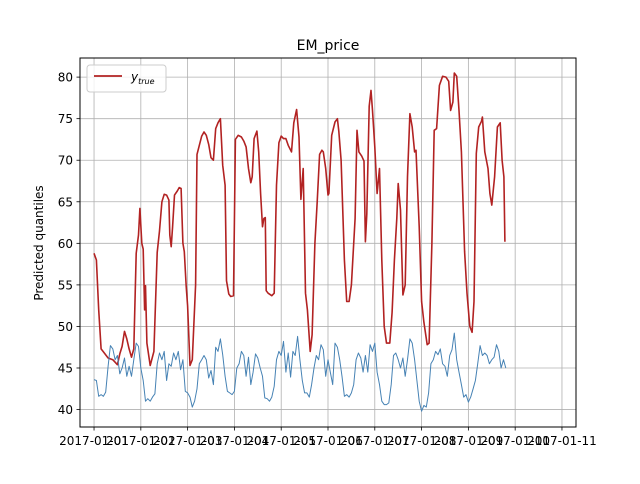 The height and width of the screenshot is (484, 640). Describe the element at coordinates (515, 441) in the screenshot. I see `x-tick-label: 2017-01-10` at that location.